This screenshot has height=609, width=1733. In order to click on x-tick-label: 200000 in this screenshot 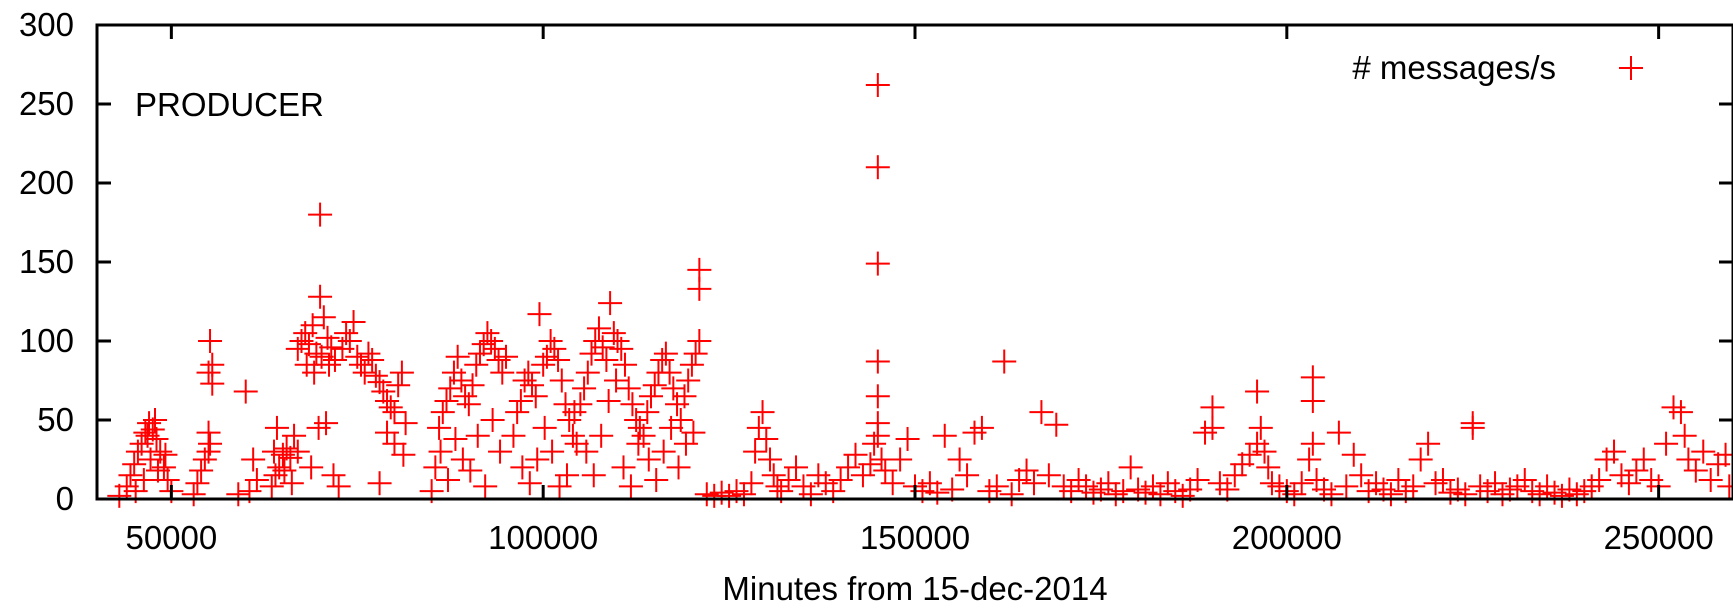, I will do `click(1287, 537)`.